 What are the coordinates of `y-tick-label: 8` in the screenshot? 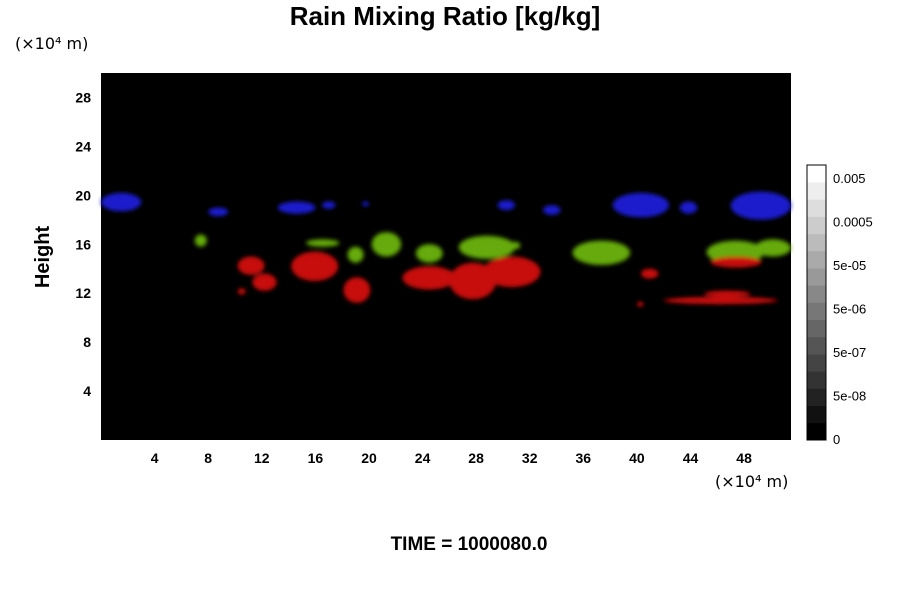 It's located at (87, 342).